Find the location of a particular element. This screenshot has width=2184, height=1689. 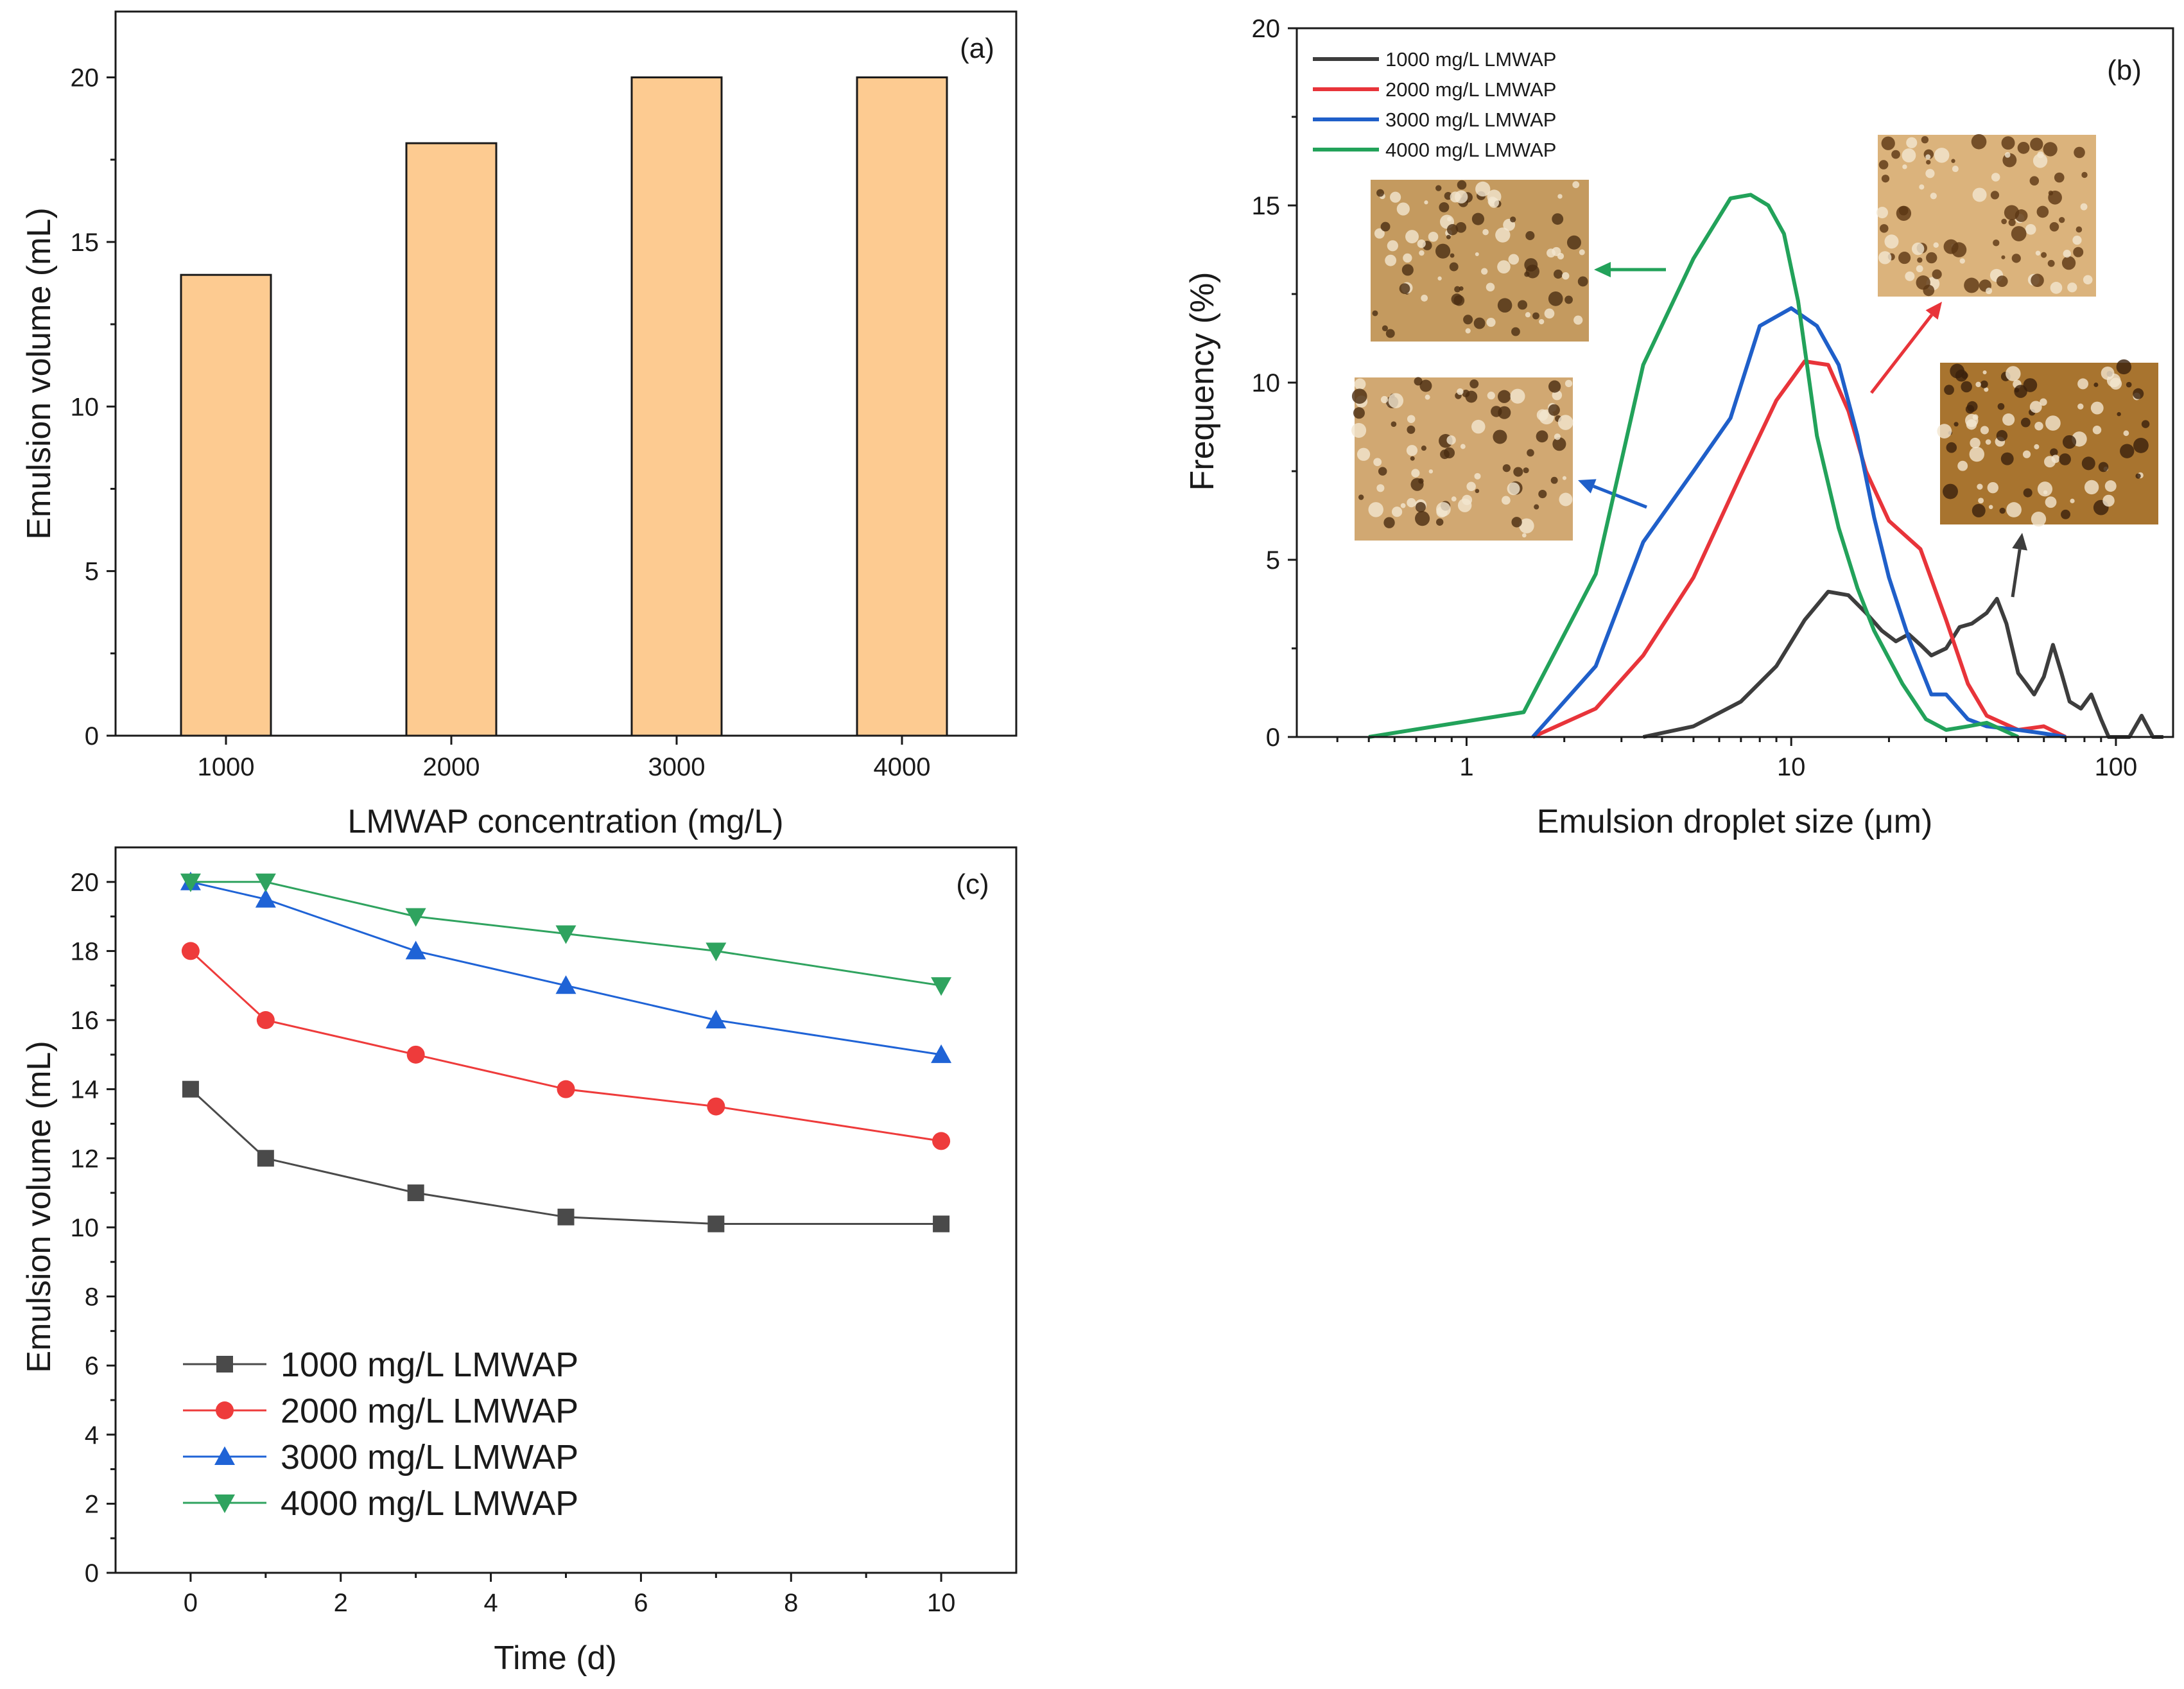

x-tick-label: 6 is located at coordinates (641, 1603).